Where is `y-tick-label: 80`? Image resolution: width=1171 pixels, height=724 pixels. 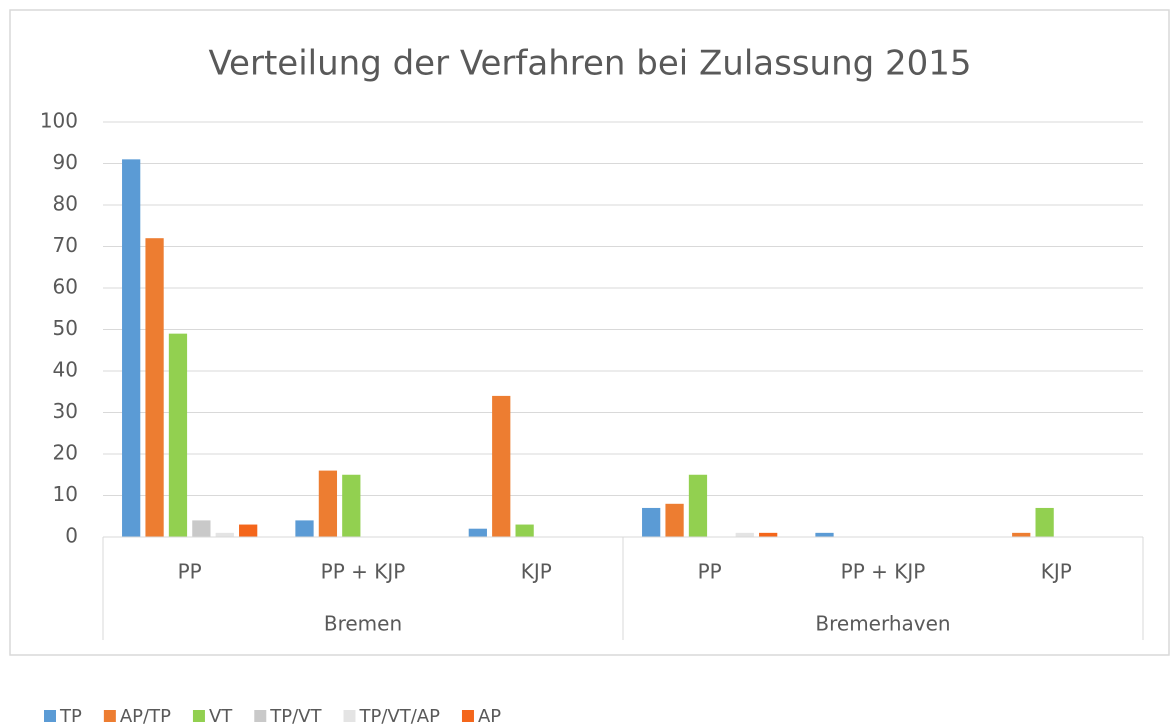 y-tick-label: 80 is located at coordinates (65, 204).